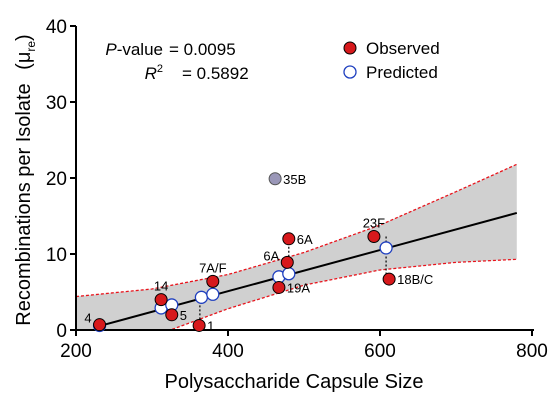  I want to click on legend-predicted-label: Predicted, so click(402, 72).